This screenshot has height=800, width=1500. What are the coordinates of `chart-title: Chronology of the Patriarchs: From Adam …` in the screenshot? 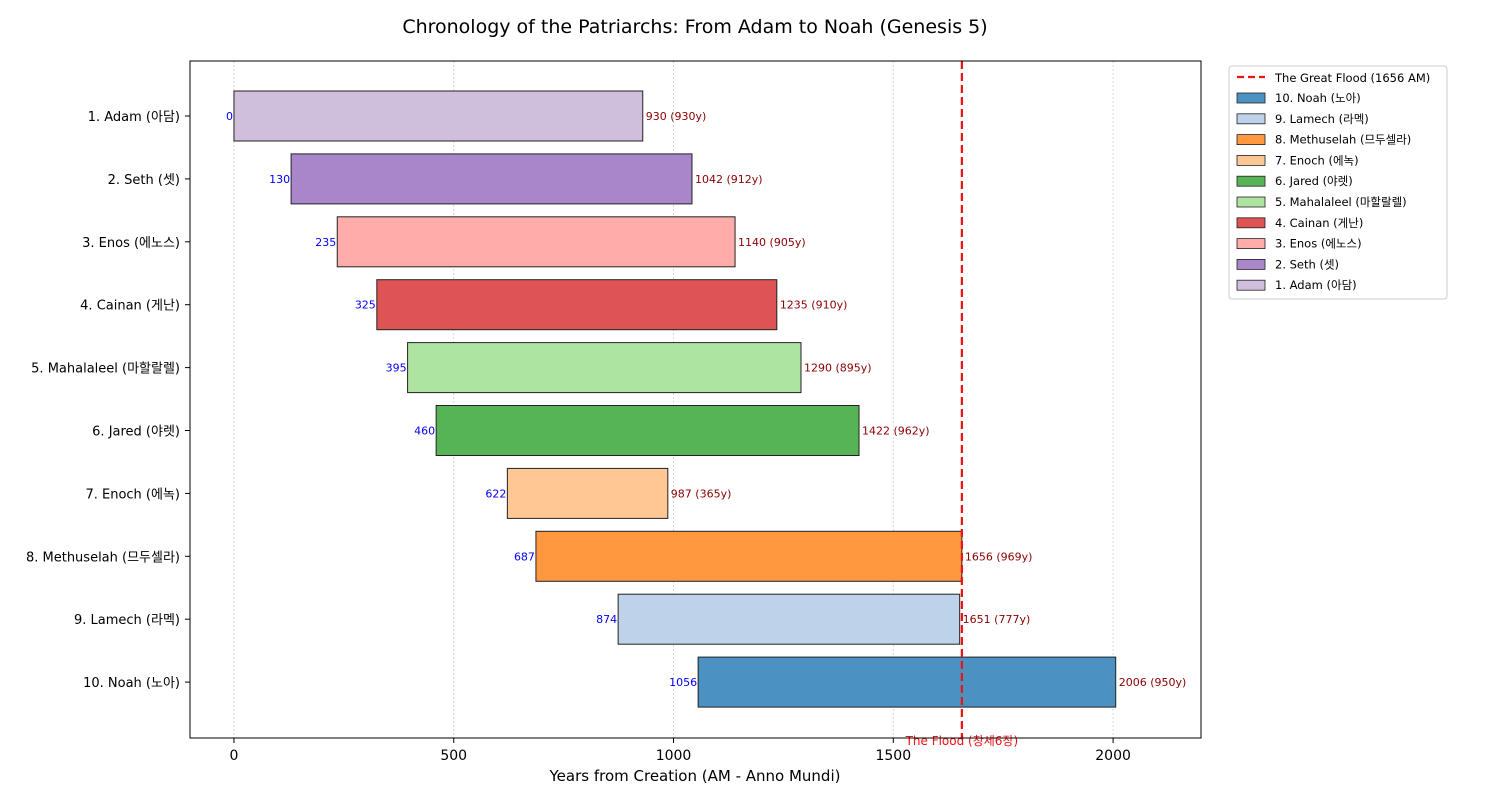 It's located at (694, 27).